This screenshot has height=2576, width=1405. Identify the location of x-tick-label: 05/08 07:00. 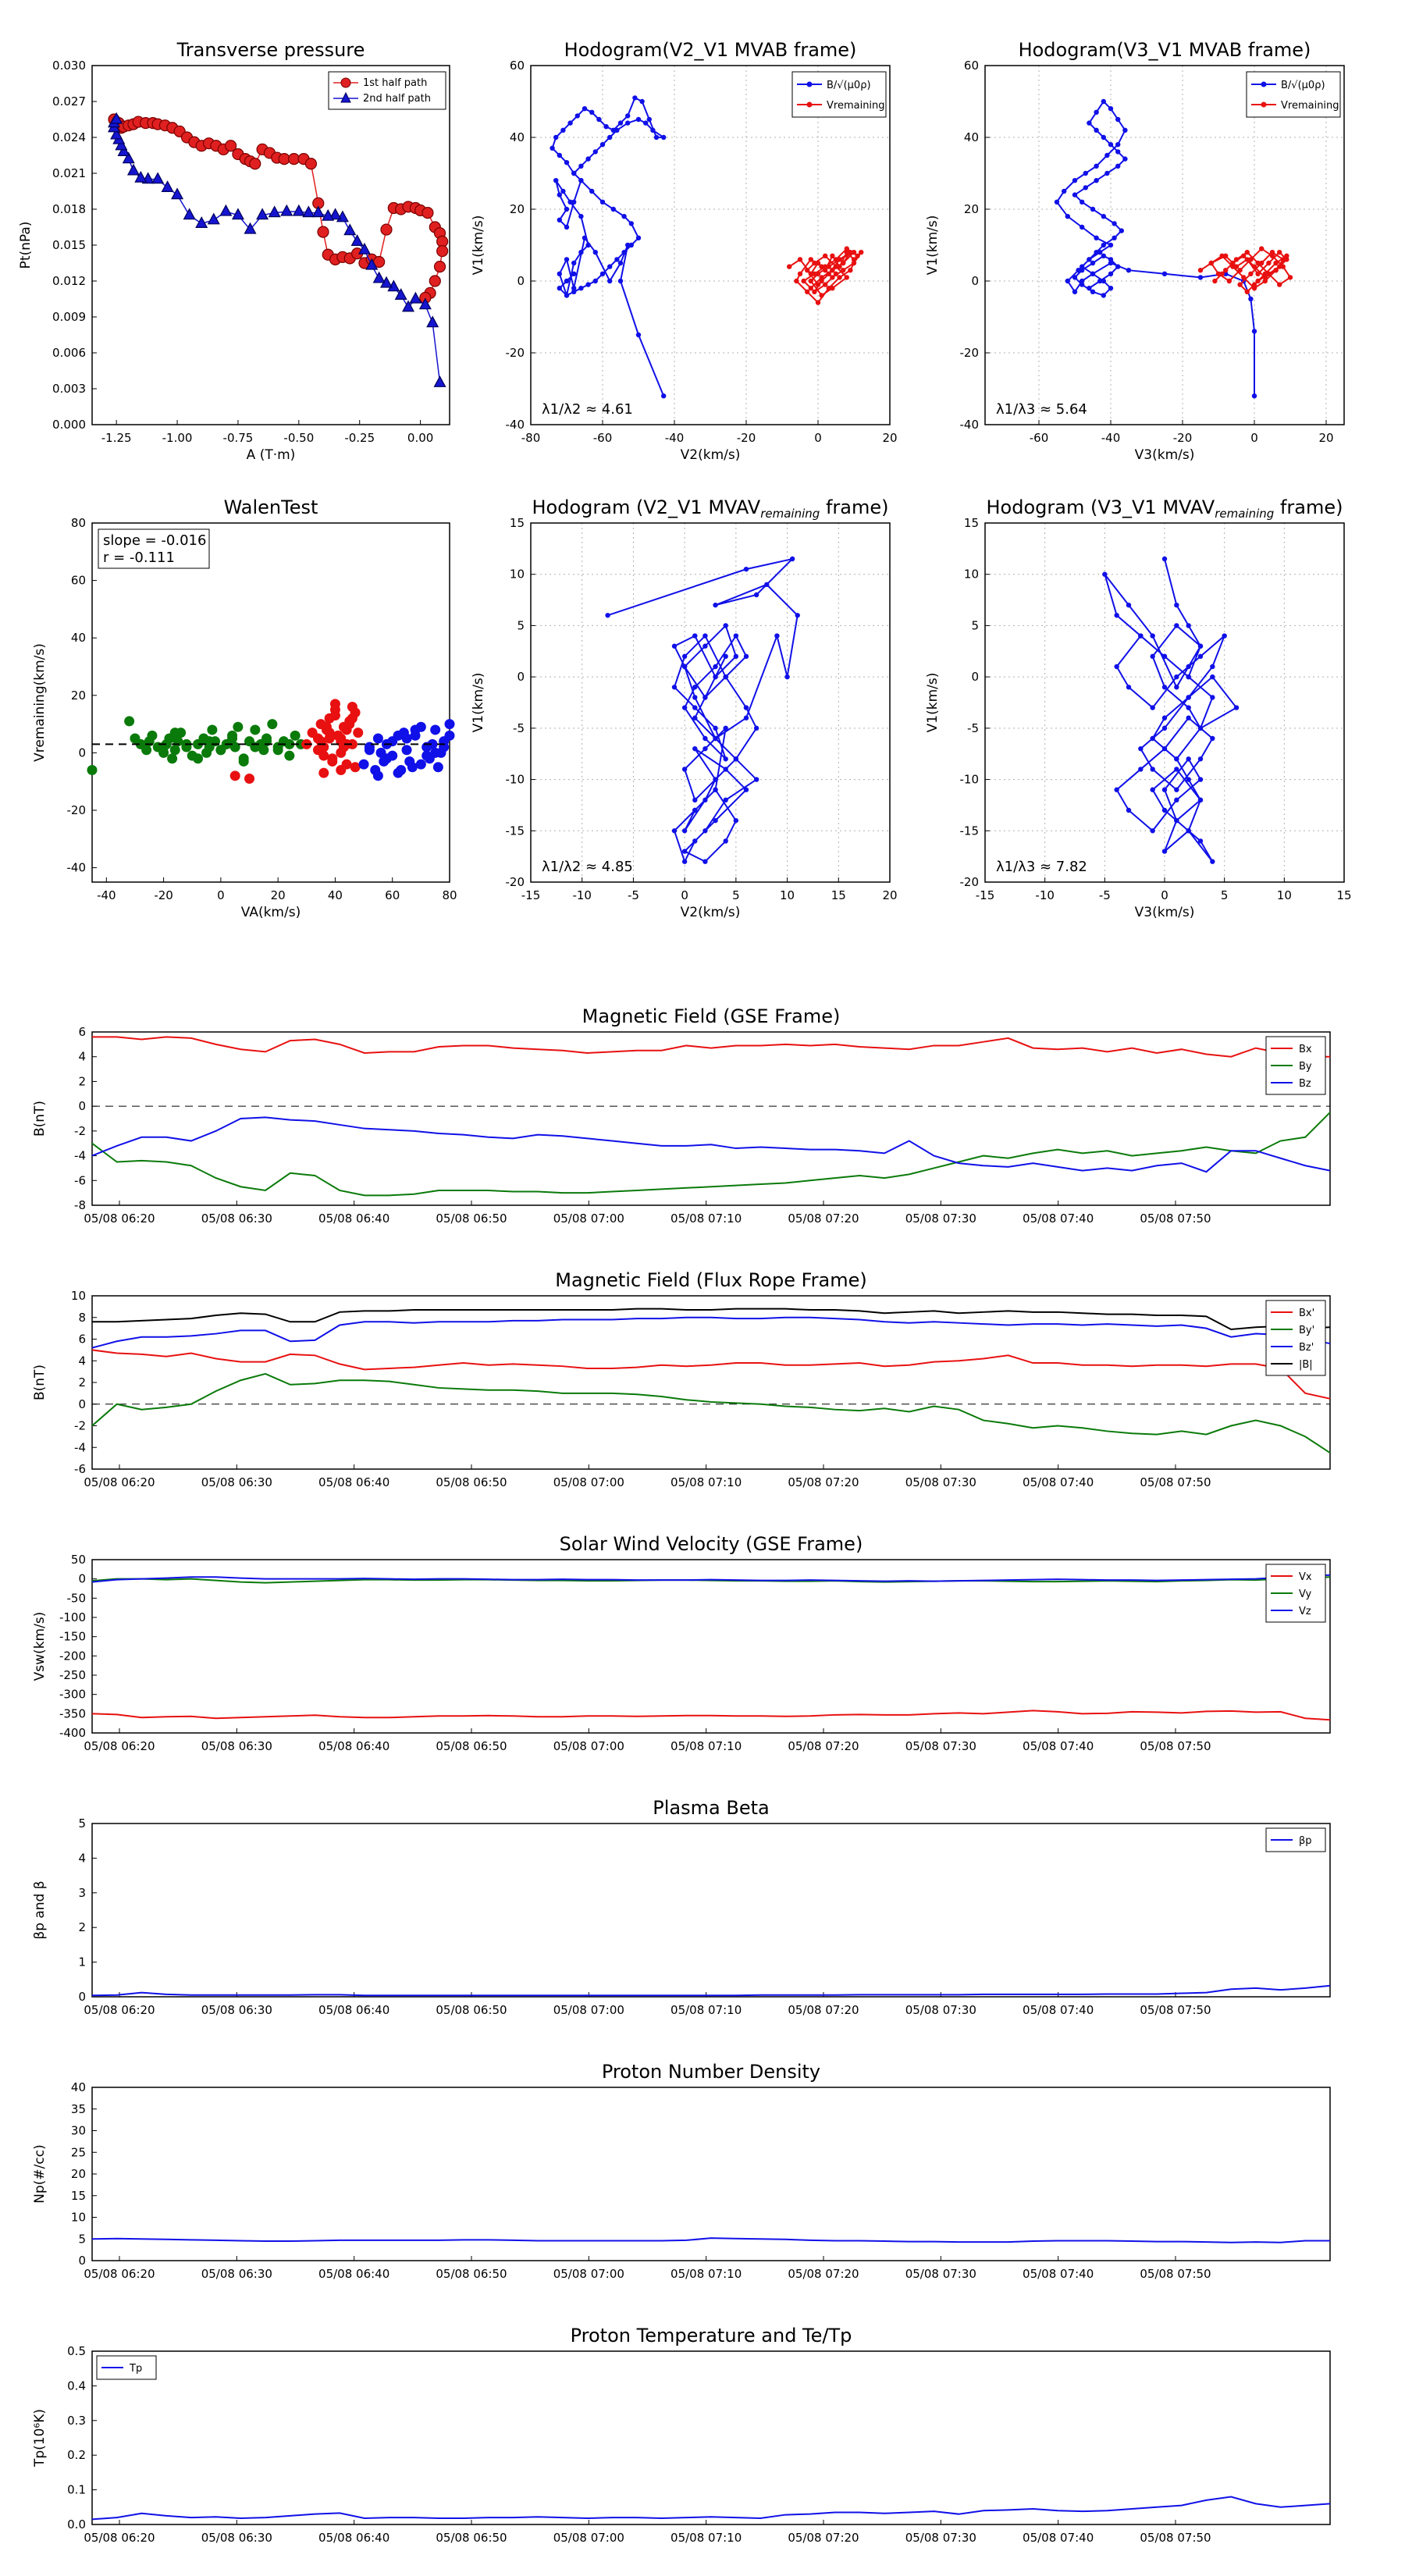
(588, 1482).